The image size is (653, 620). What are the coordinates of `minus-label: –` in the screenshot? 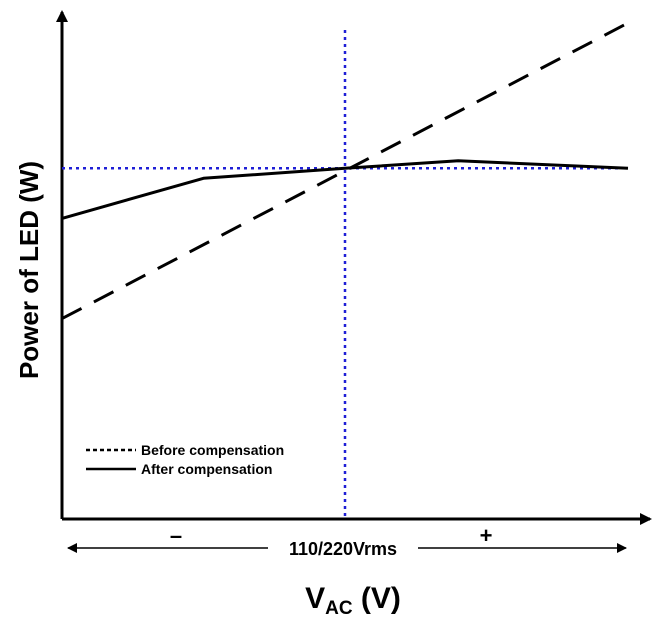 It's located at (176, 535).